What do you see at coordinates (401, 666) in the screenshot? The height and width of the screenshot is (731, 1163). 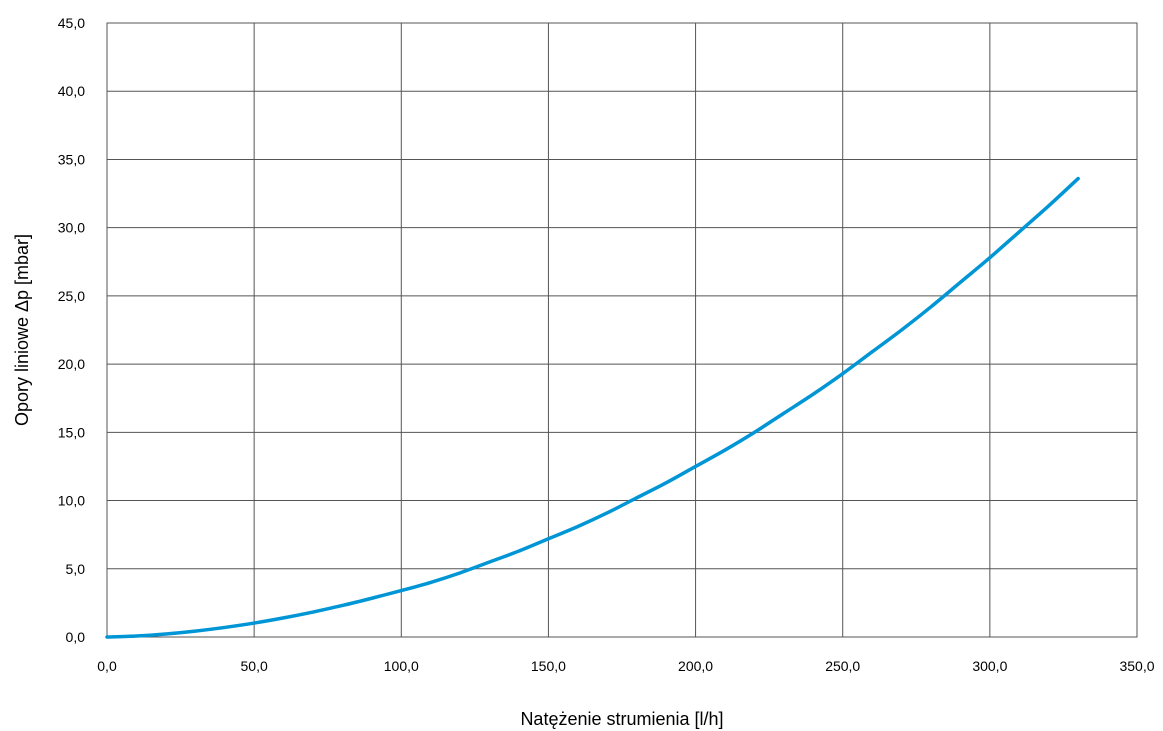 I see `x-tick-label: 100,0` at bounding box center [401, 666].